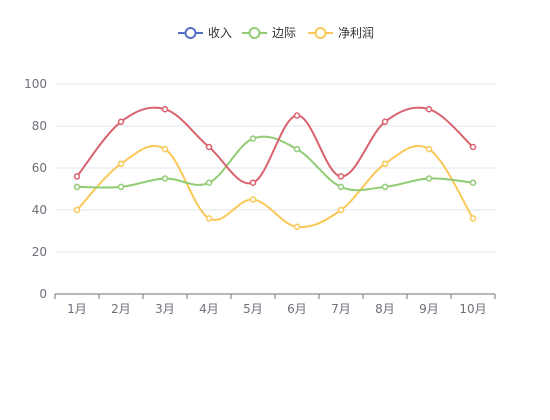  Describe the element at coordinates (165, 309) in the screenshot. I see `x-tick-label: 3月` at that location.